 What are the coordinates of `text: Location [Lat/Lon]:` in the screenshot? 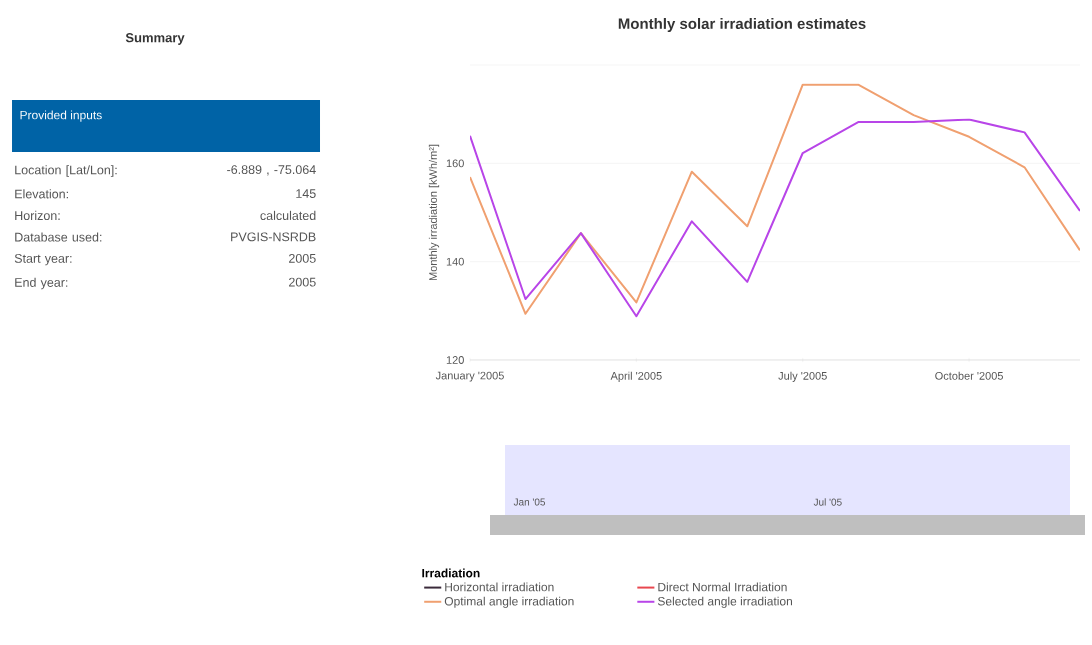 It's located at (66, 171).